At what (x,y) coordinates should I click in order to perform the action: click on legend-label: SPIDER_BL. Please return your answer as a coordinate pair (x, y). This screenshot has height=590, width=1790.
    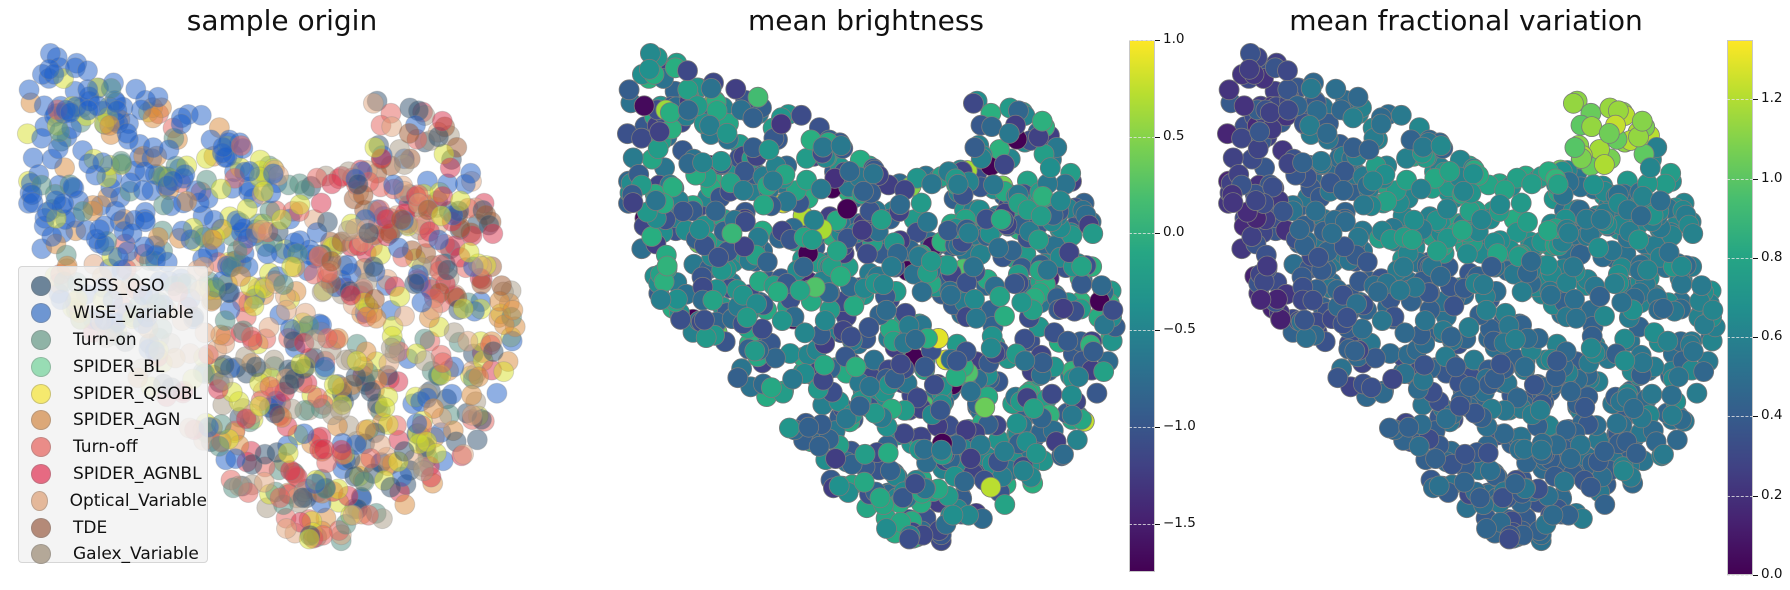
    Looking at the image, I should click on (119, 366).